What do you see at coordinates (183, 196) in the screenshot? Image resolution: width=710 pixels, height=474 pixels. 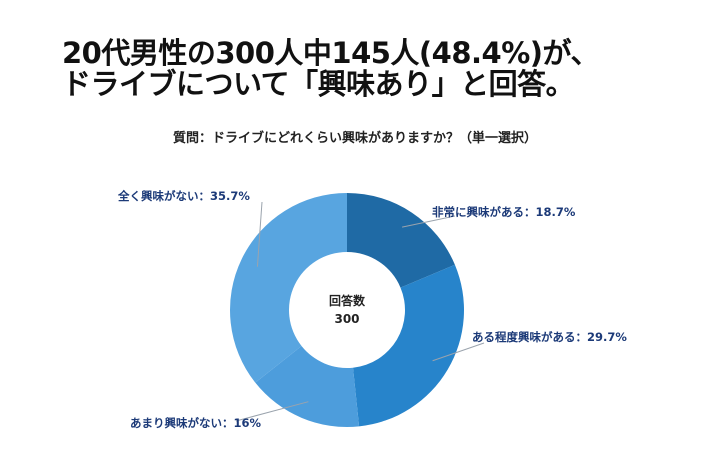 I see `slice-label-3: 全く興味がない：35.7%` at bounding box center [183, 196].